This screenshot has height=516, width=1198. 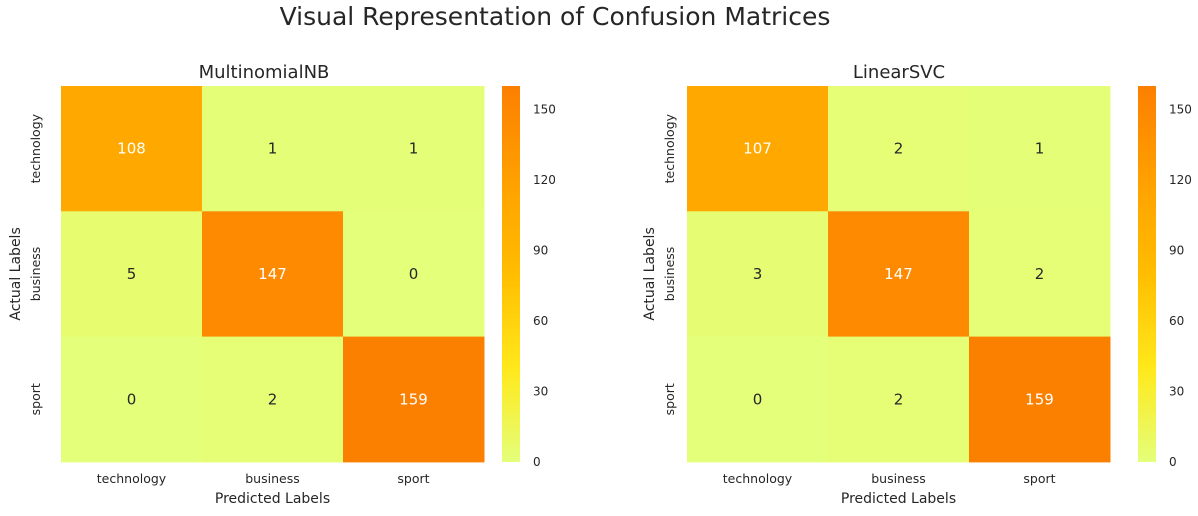 What do you see at coordinates (899, 72) in the screenshot?
I see `panel-title-2: LinearSVC` at bounding box center [899, 72].